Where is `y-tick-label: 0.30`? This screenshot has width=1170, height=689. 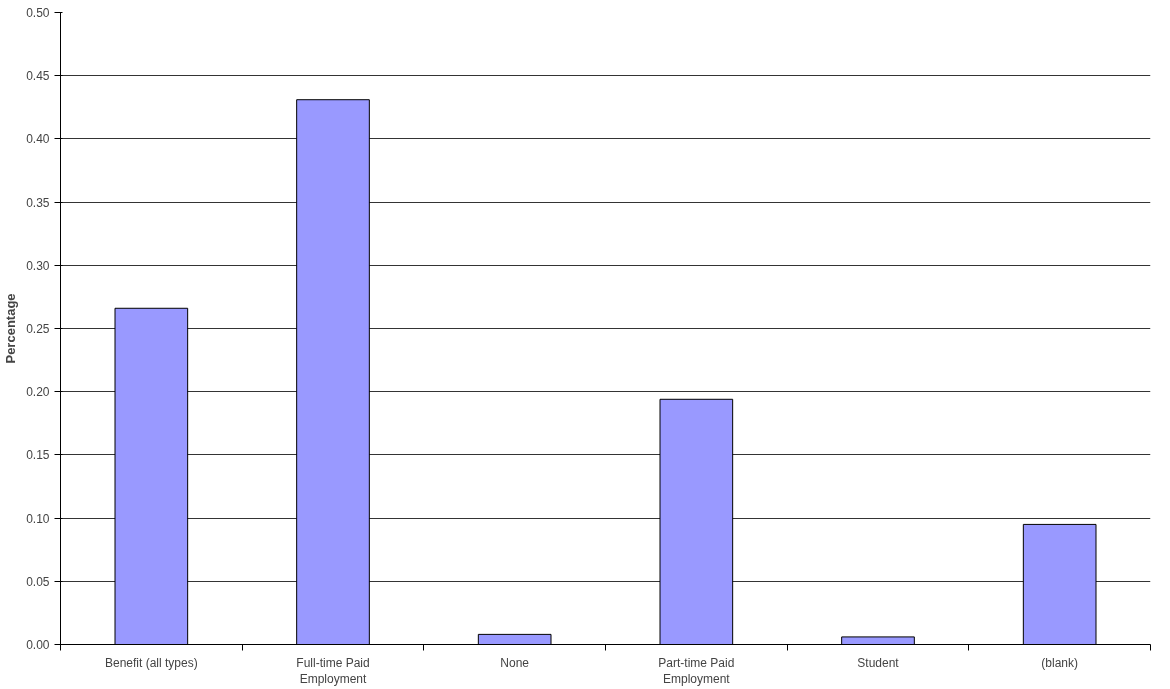
y-tick-label: 0.30 is located at coordinates (38, 265).